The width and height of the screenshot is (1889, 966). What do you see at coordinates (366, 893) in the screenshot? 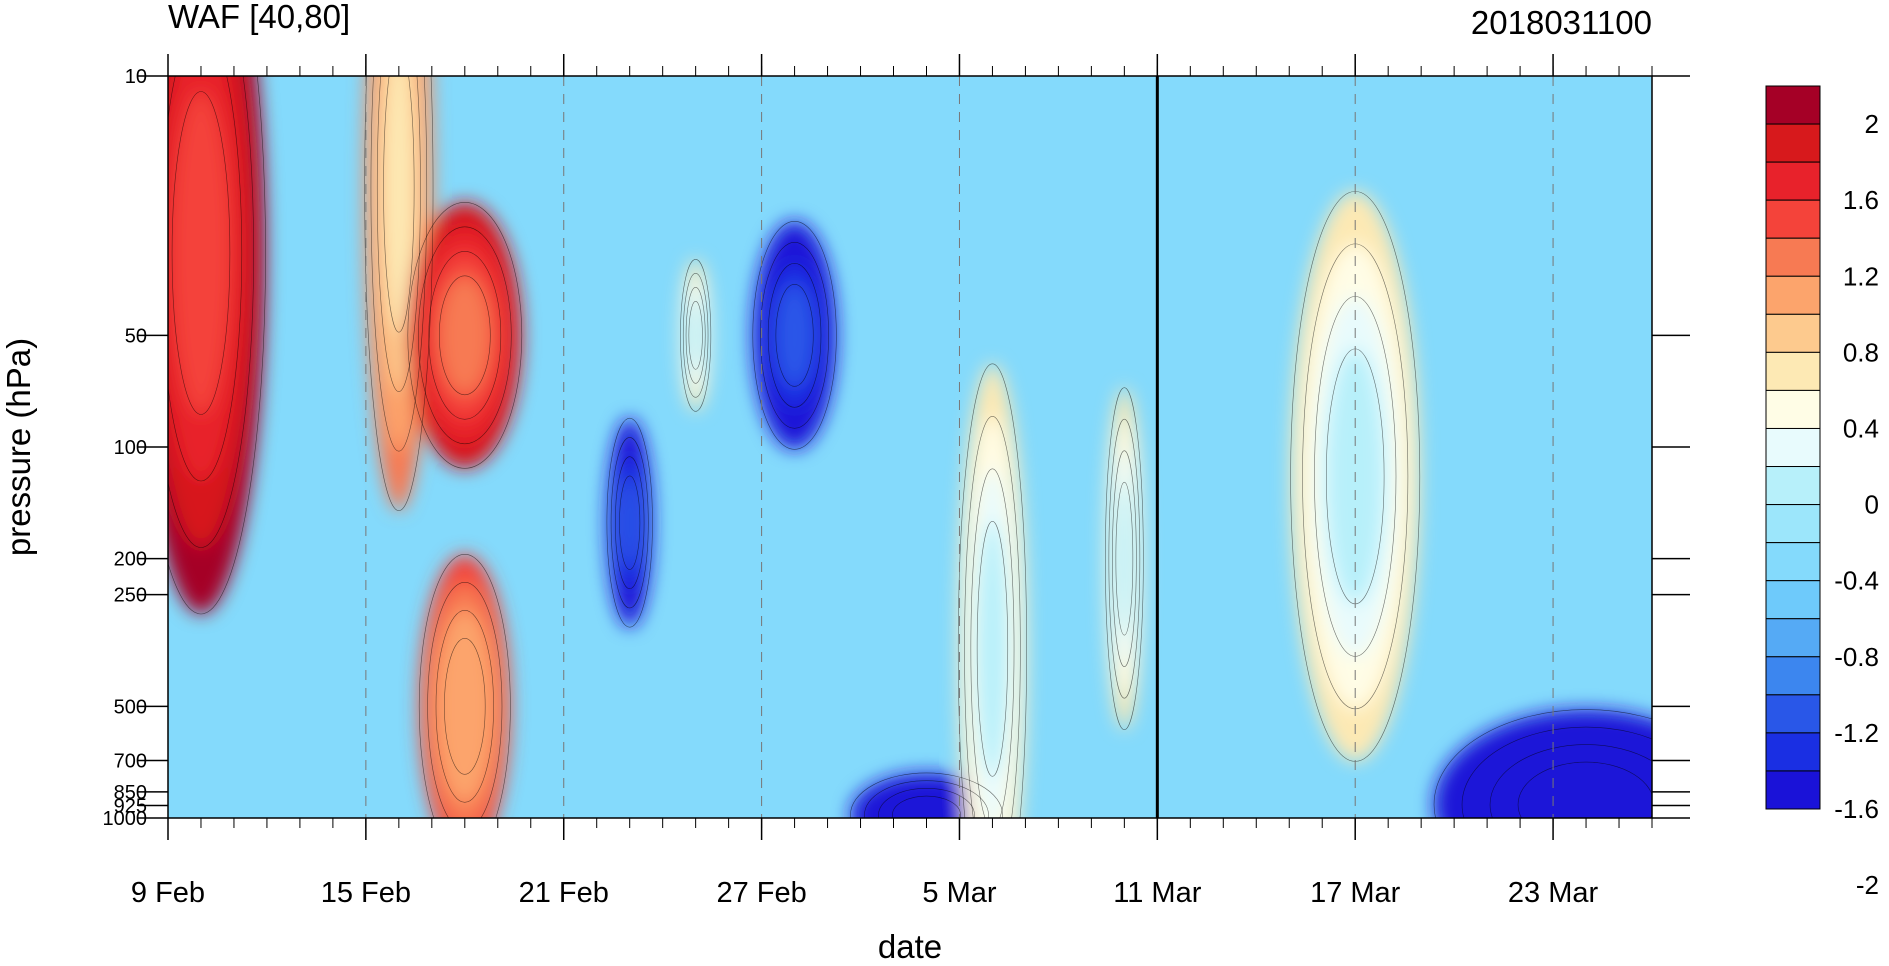
I see `x-tick-label: 15 Feb` at bounding box center [366, 893].